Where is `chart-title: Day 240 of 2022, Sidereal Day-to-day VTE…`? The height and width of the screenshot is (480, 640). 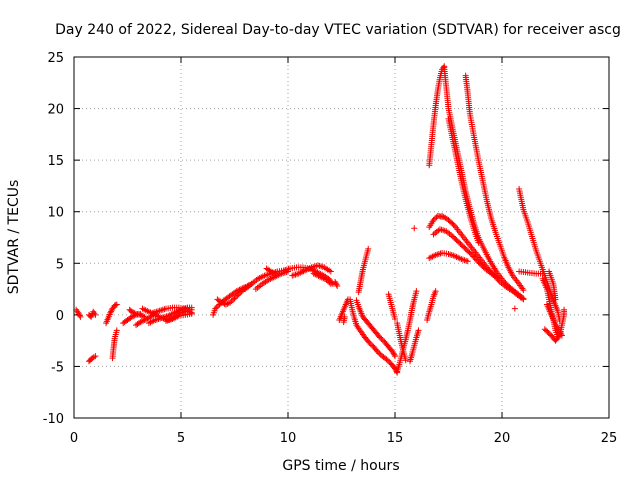 chart-title: Day 240 of 2022, Sidereal Day-to-day VTE… is located at coordinates (338, 30).